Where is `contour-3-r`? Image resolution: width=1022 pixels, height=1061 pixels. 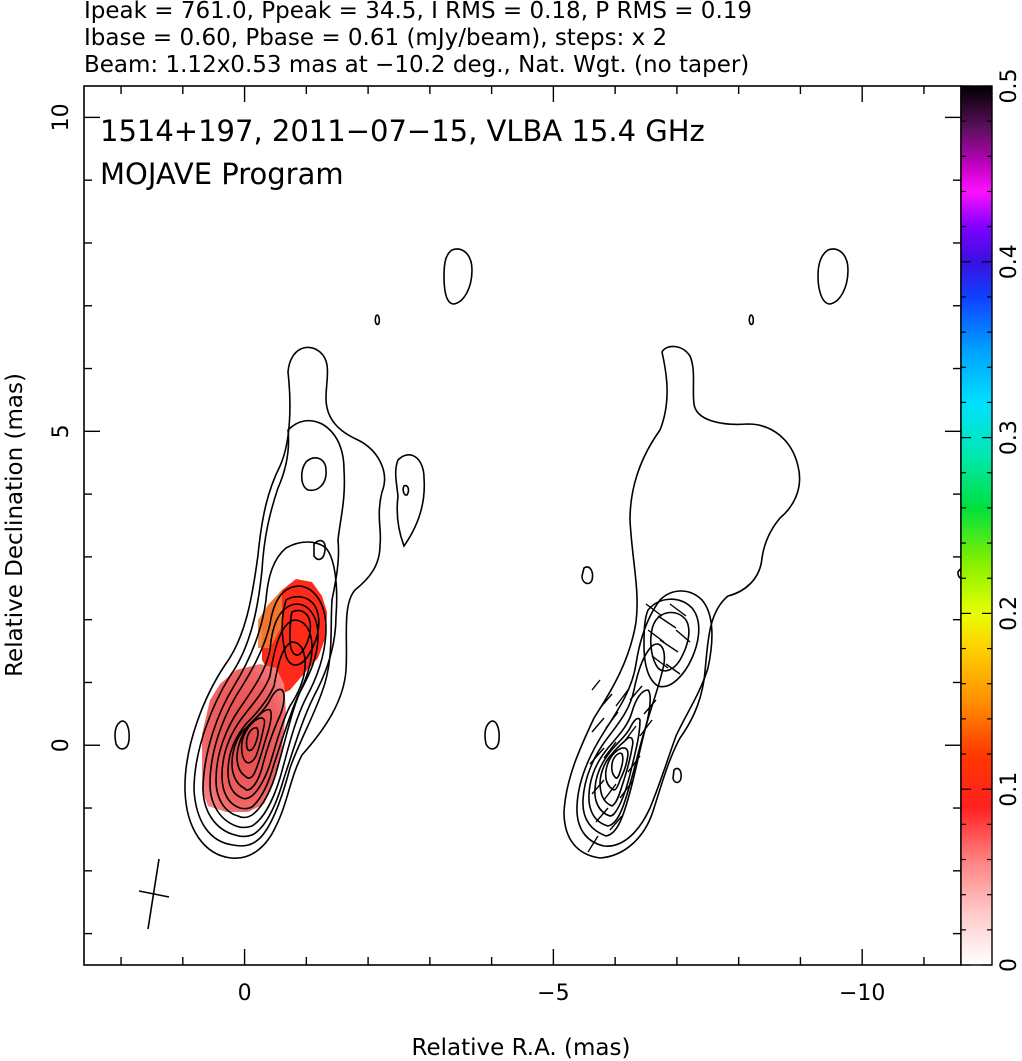 contour-3-r is located at coordinates (624, 740).